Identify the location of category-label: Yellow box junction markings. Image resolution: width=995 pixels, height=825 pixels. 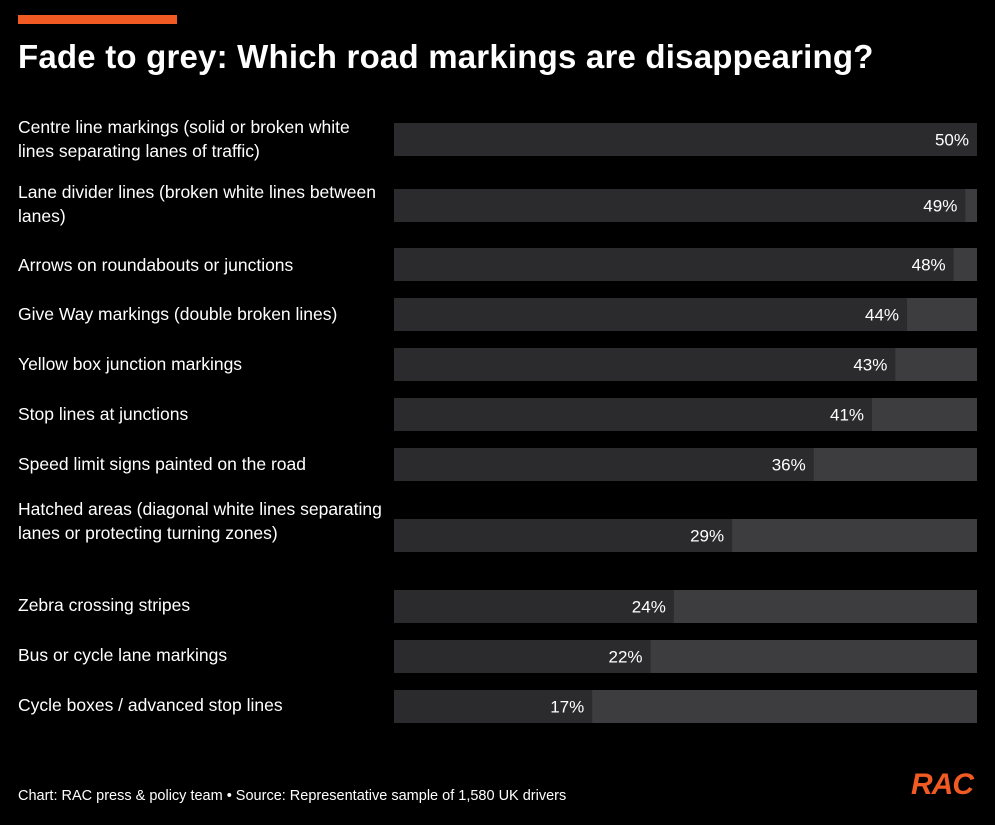
(130, 364).